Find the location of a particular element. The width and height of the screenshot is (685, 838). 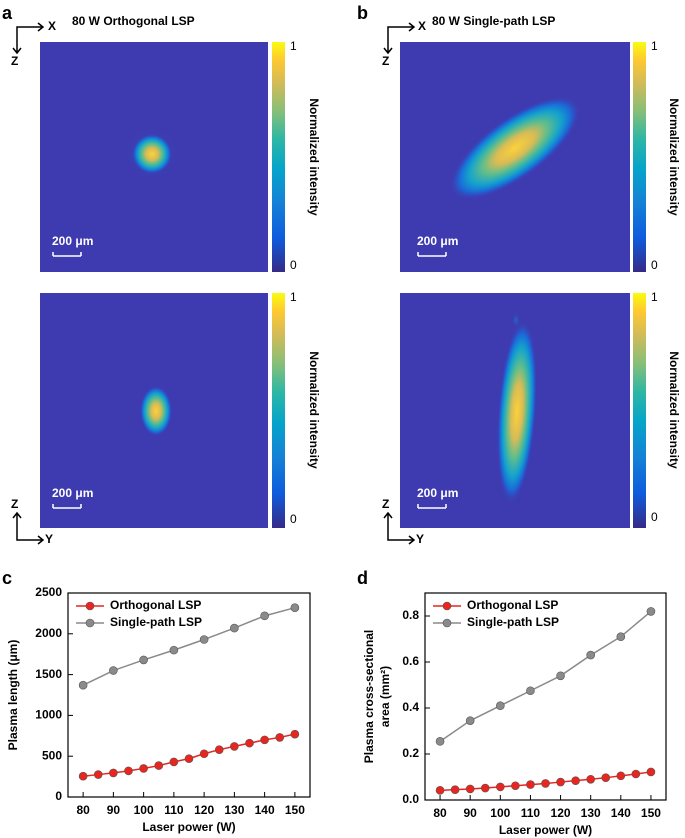

y-tick-label: 0.0 is located at coordinates (410, 799).